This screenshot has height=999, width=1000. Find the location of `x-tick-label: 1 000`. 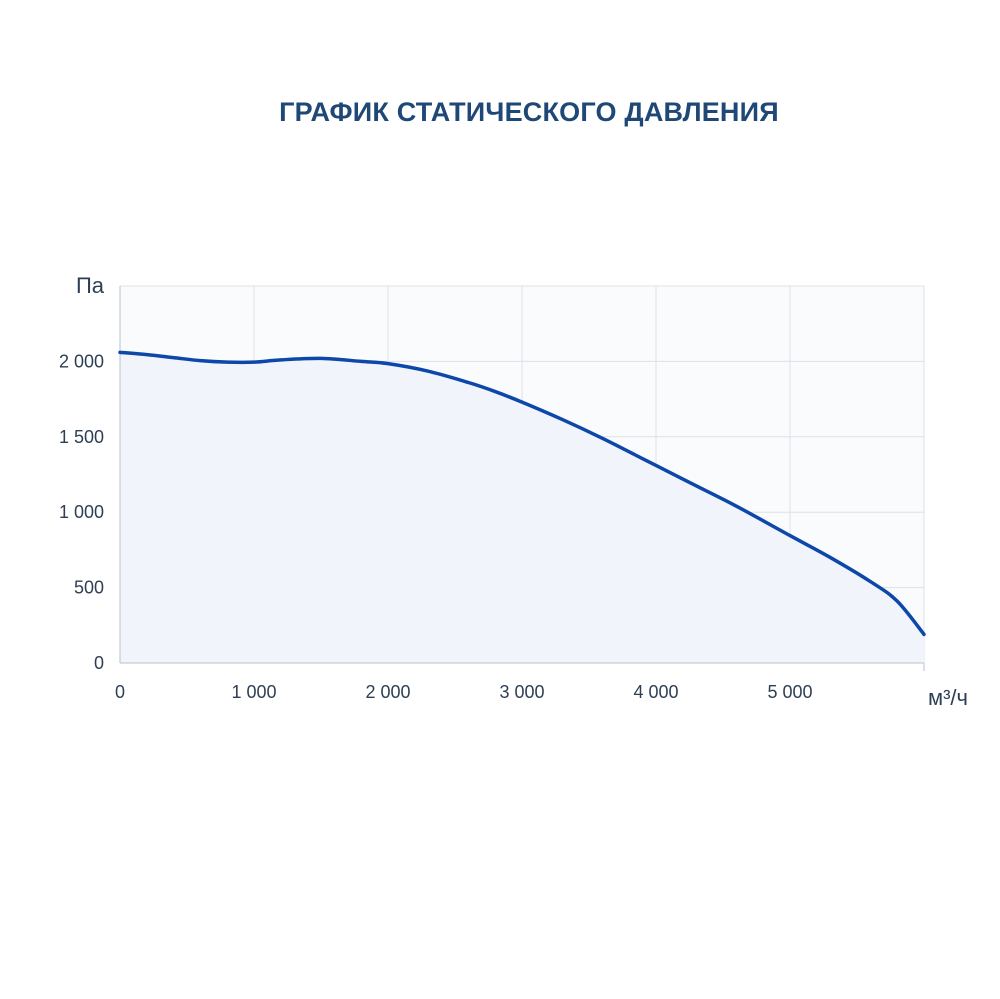

x-tick-label: 1 000 is located at coordinates (253, 692).